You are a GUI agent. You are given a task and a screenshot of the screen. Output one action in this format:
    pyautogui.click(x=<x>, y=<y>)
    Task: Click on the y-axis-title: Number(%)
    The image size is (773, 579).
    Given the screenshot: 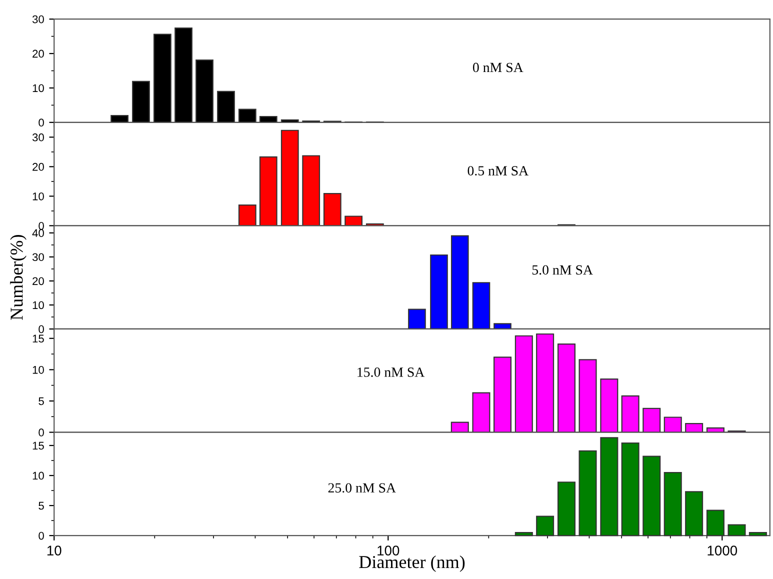 What is the action you would take?
    pyautogui.click(x=18, y=277)
    